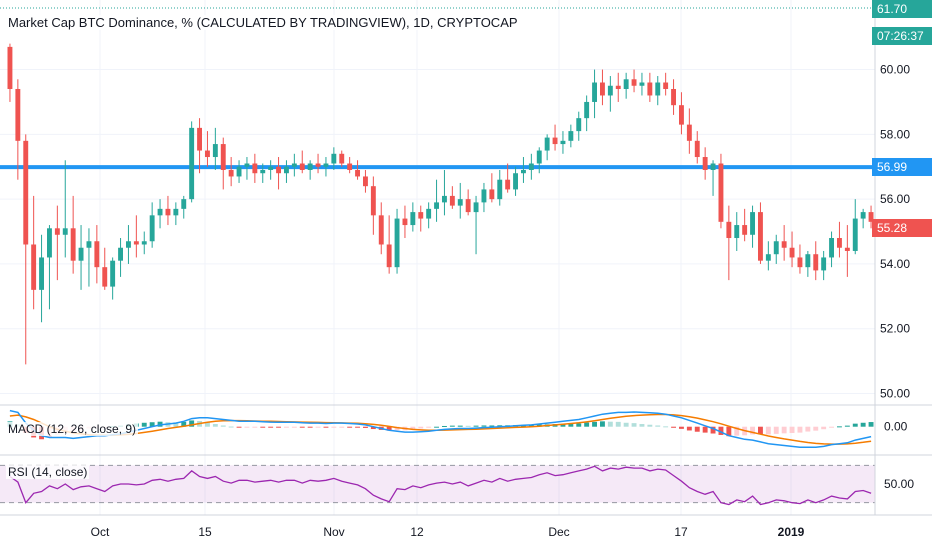 This screenshot has width=932, height=550. I want to click on last-price-tag: 55.28, so click(902, 228).